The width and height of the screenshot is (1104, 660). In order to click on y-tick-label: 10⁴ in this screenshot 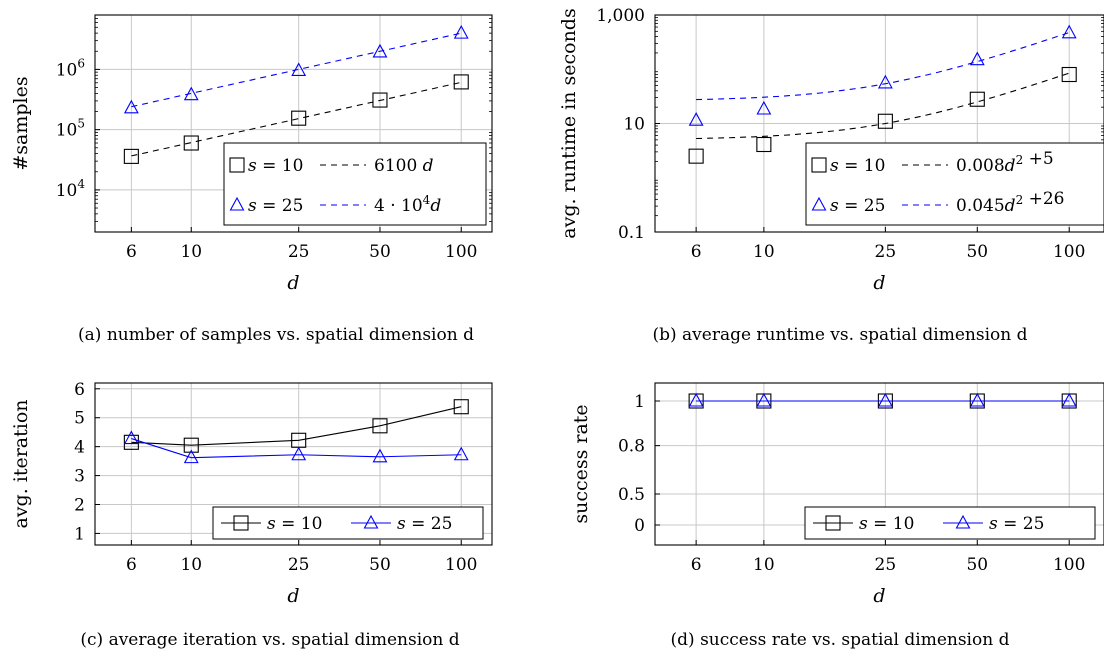, I will do `click(71, 189)`.